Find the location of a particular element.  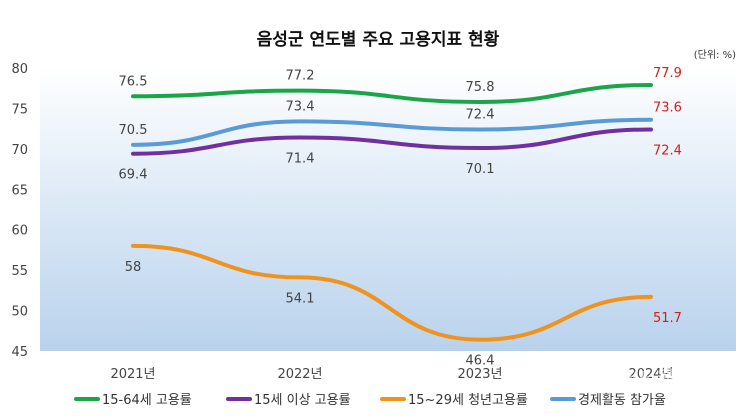

legend-label: 경제활동 참가율 is located at coordinates (622, 400).